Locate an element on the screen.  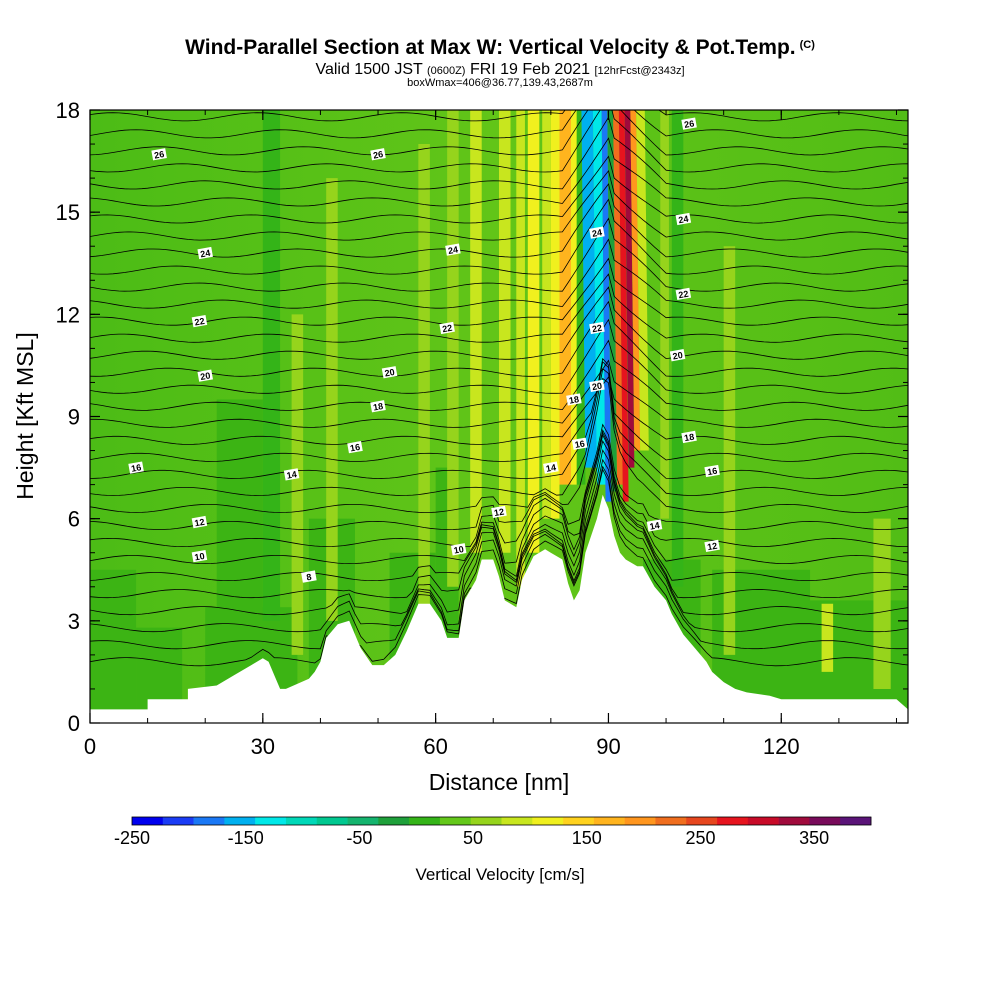
theta-contour-label-text: 18 is located at coordinates (689, 438).